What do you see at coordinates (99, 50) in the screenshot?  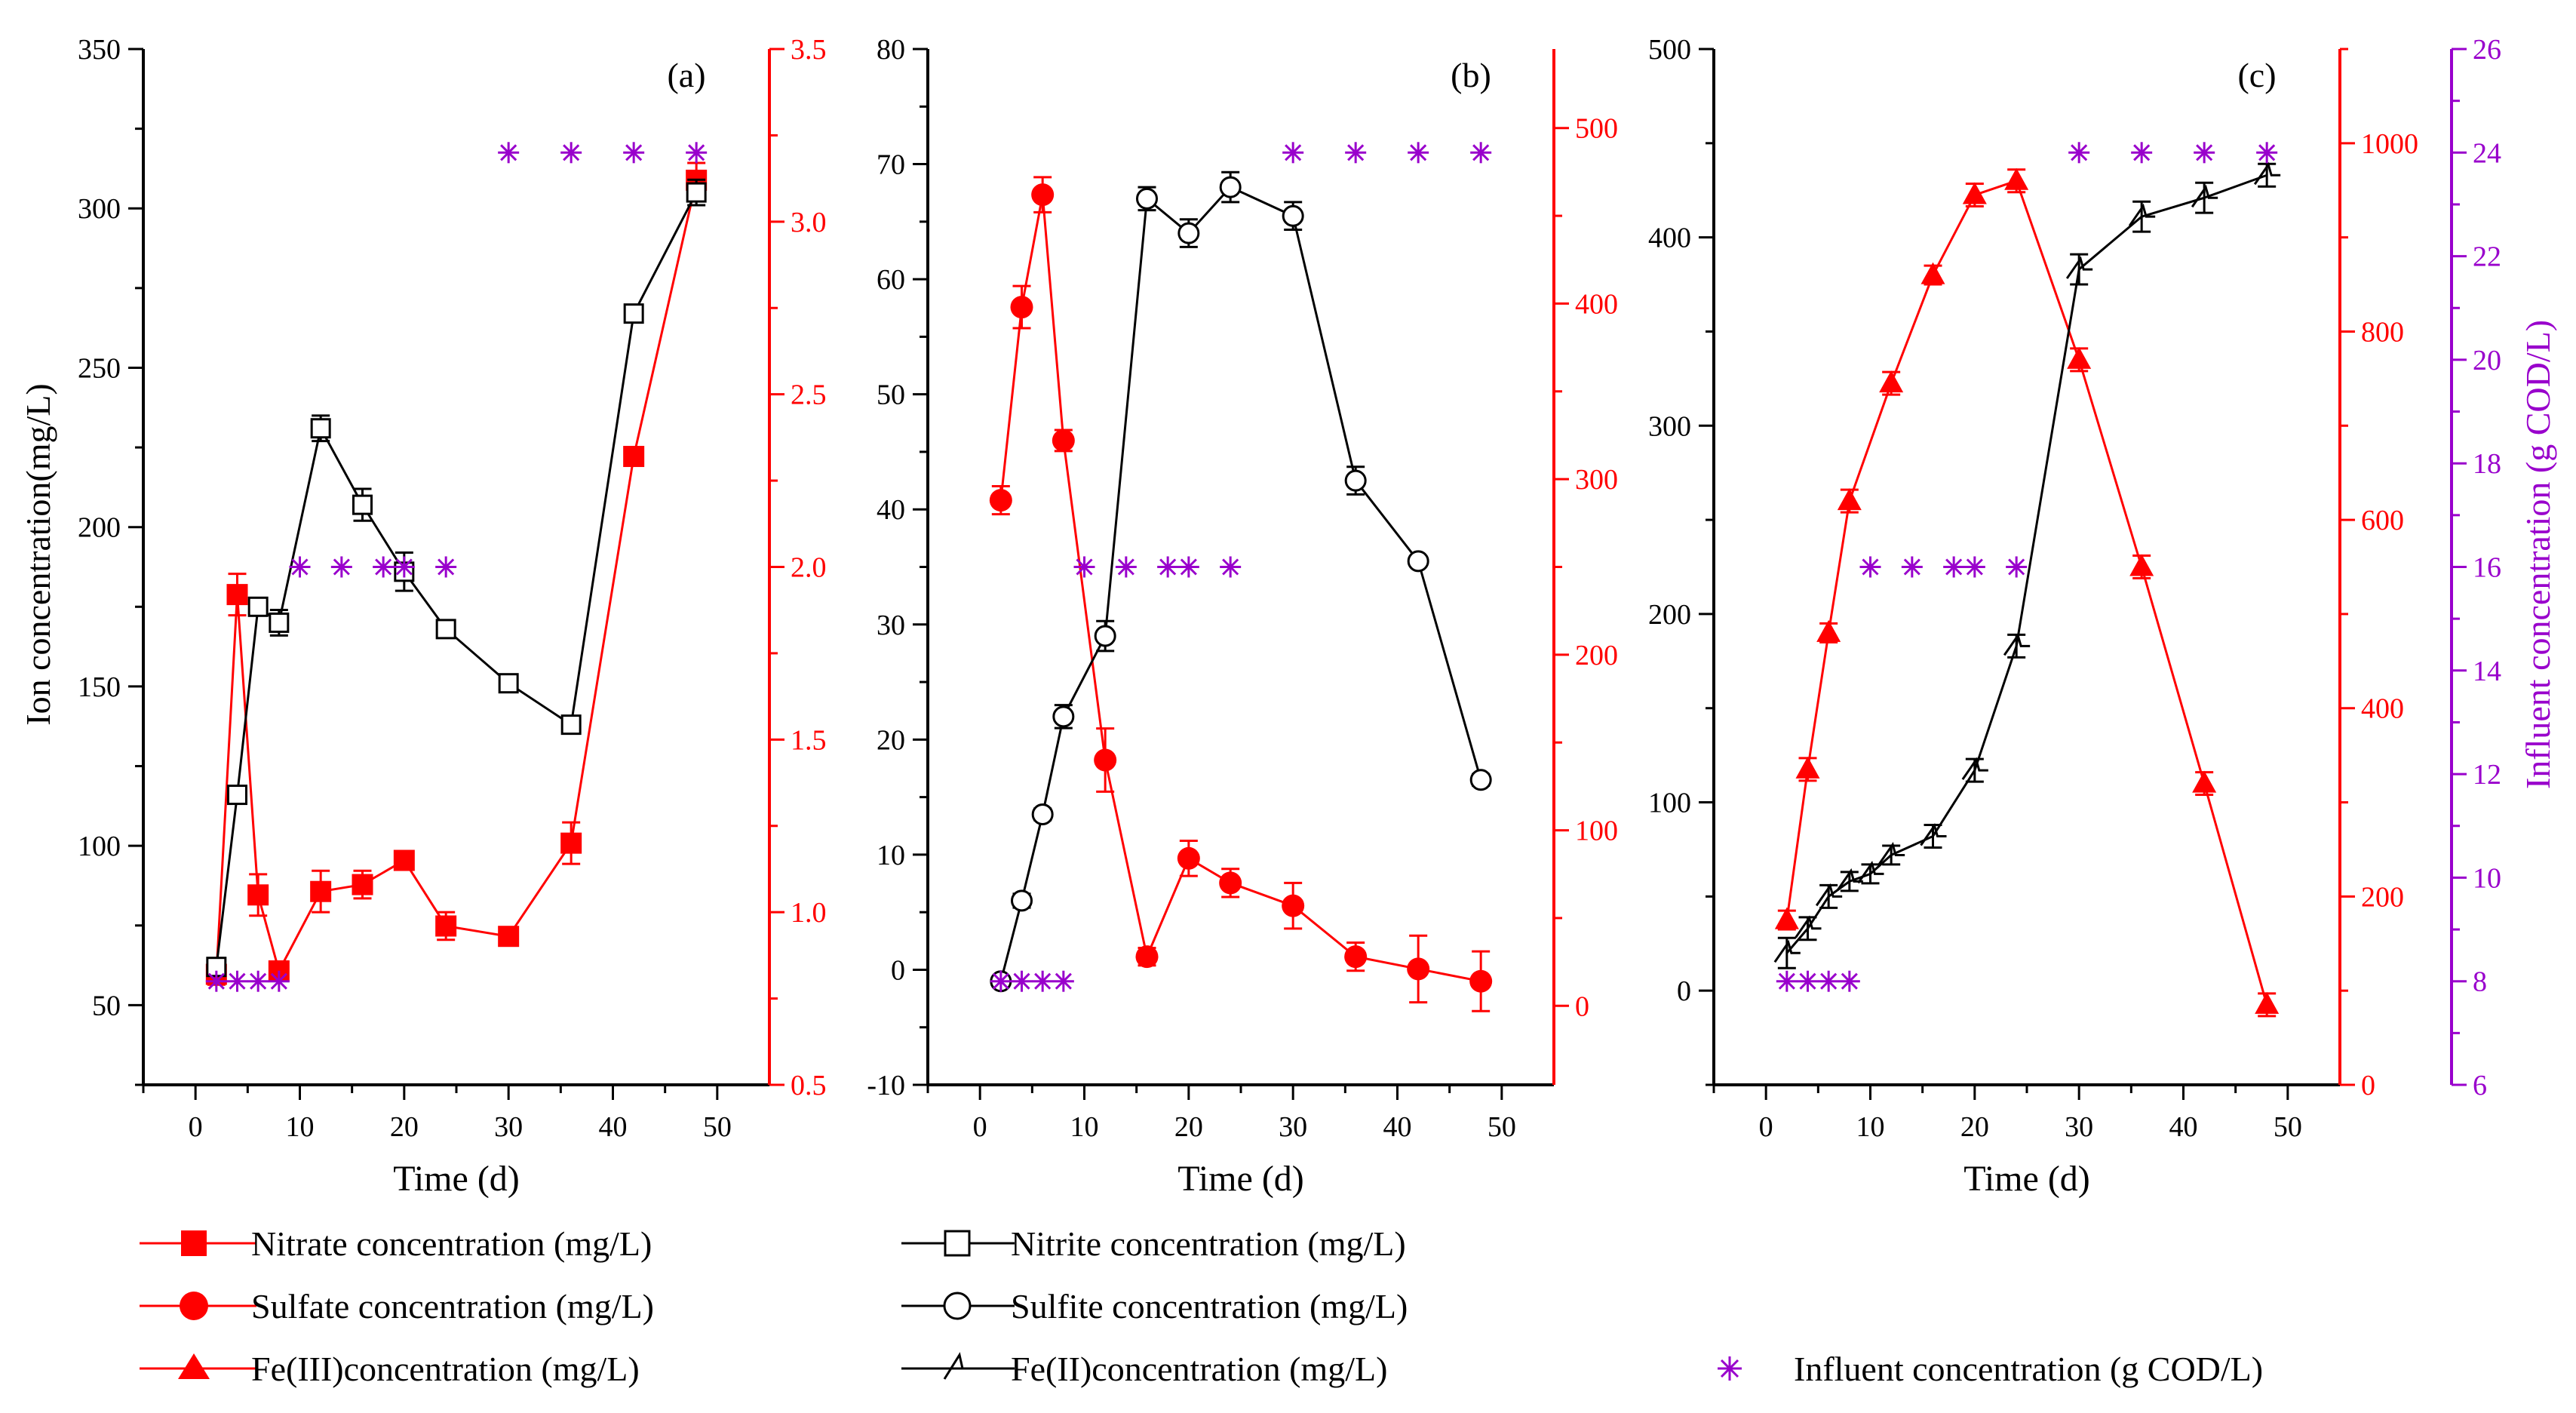 I see `panel-a-left-tick-label: 350` at bounding box center [99, 50].